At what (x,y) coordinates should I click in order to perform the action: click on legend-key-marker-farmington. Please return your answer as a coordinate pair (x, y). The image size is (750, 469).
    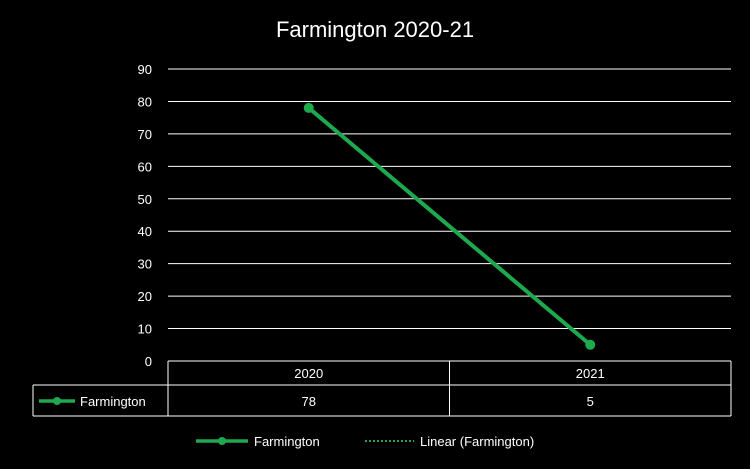
    Looking at the image, I should click on (222, 441).